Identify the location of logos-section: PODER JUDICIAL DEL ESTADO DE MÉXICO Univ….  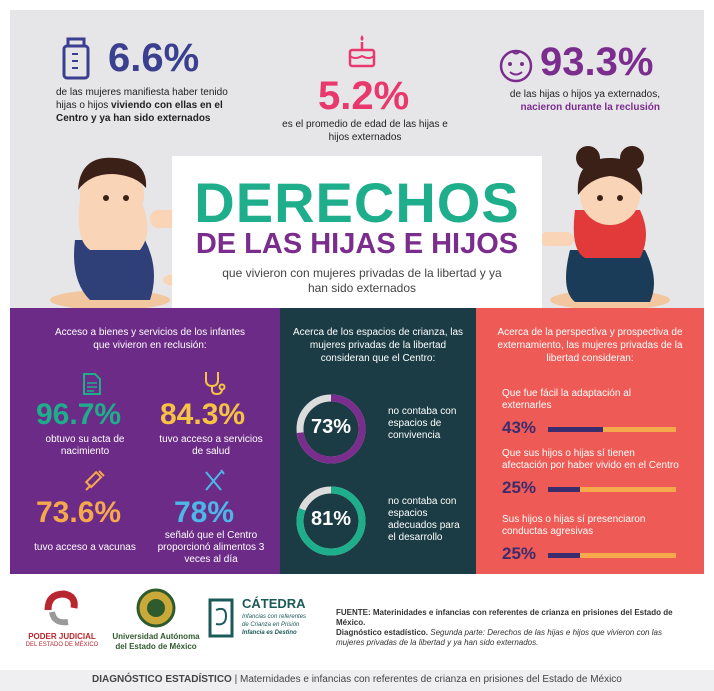
(357, 622).